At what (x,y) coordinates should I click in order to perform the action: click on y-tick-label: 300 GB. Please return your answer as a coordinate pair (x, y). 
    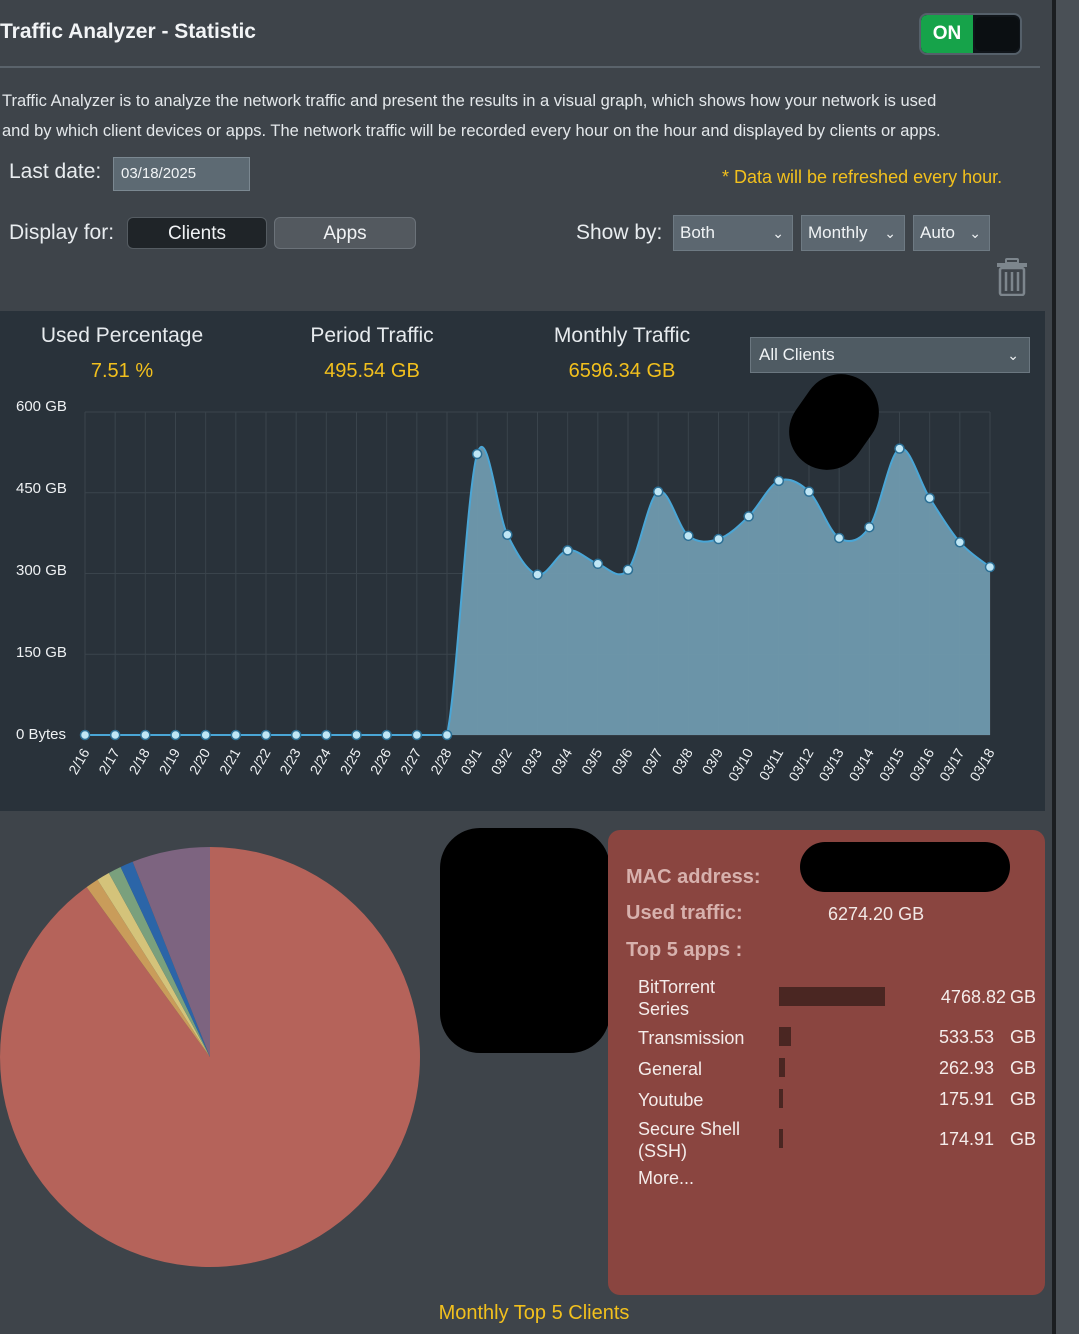
    Looking at the image, I should click on (41, 570).